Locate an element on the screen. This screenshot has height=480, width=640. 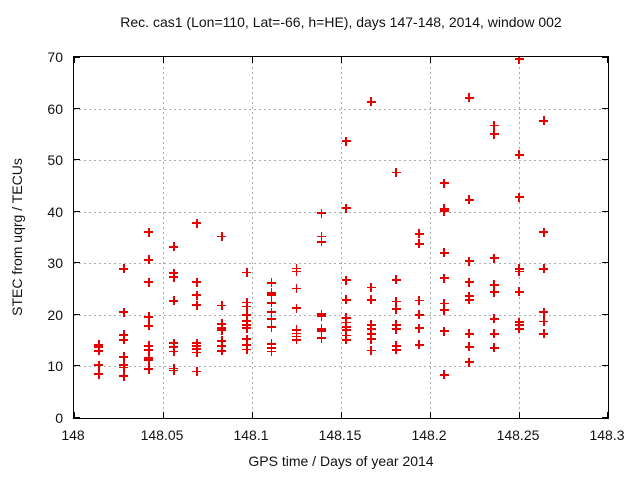
y-tick-label: 20 is located at coordinates (55, 314).